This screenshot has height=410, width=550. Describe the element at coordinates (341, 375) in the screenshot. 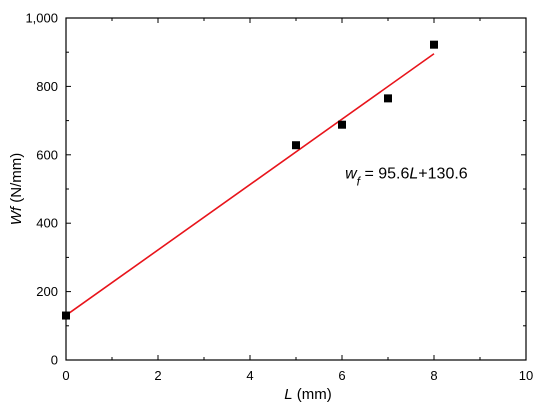

I see `x-tick-label: 6` at that location.